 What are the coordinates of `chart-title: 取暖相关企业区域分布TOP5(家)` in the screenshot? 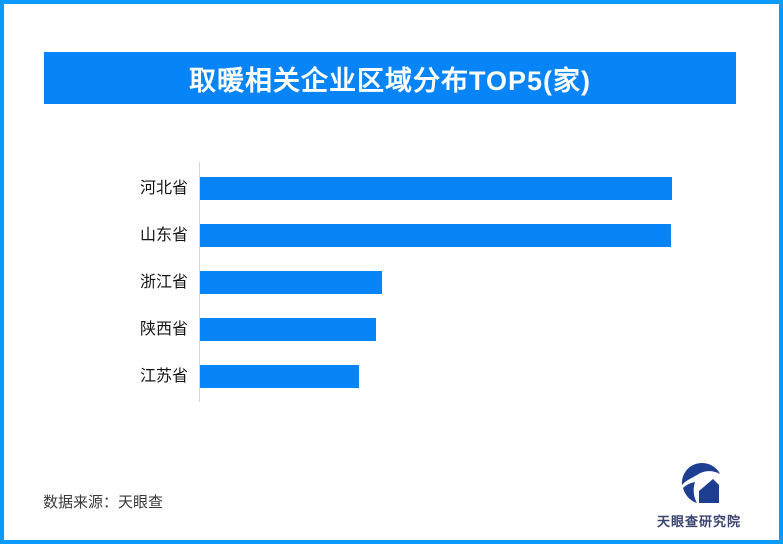 It's located at (389, 80).